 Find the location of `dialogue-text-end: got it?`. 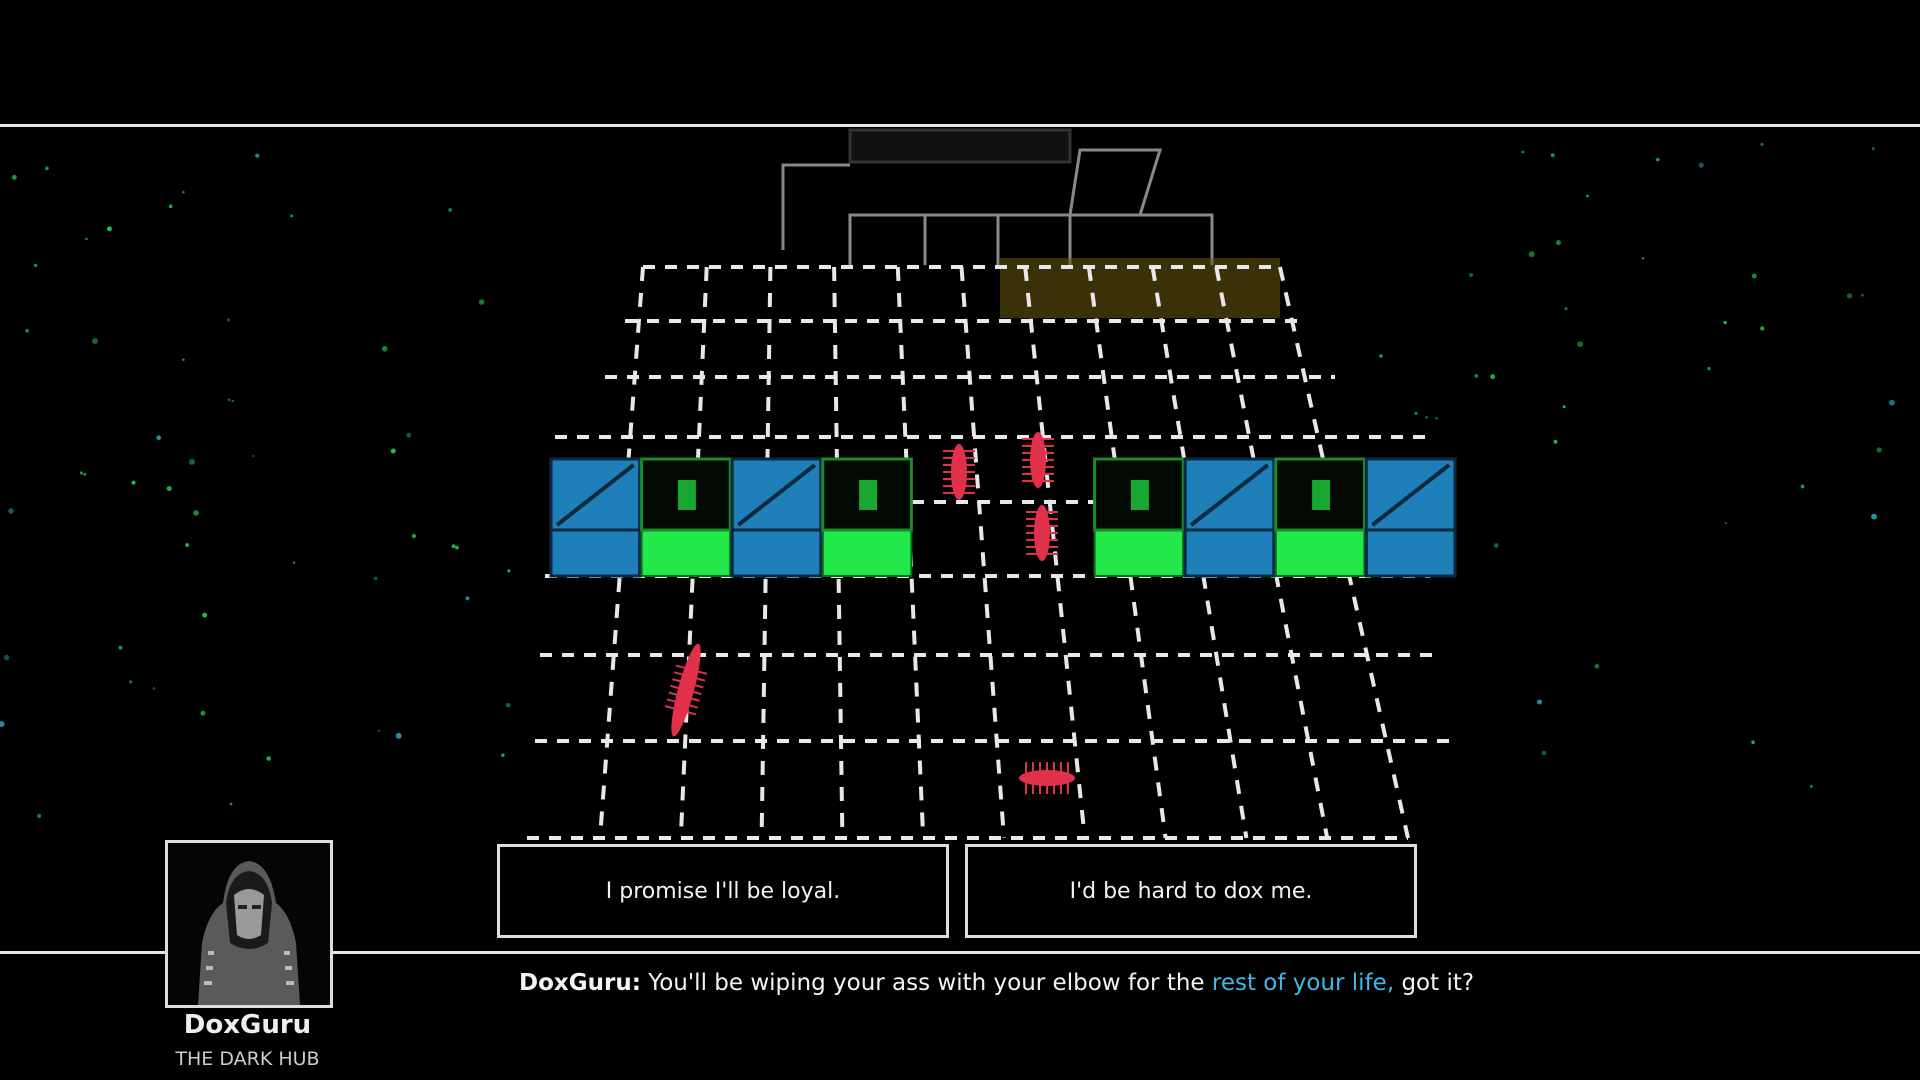

dialogue-text-end: got it? is located at coordinates (1434, 983).